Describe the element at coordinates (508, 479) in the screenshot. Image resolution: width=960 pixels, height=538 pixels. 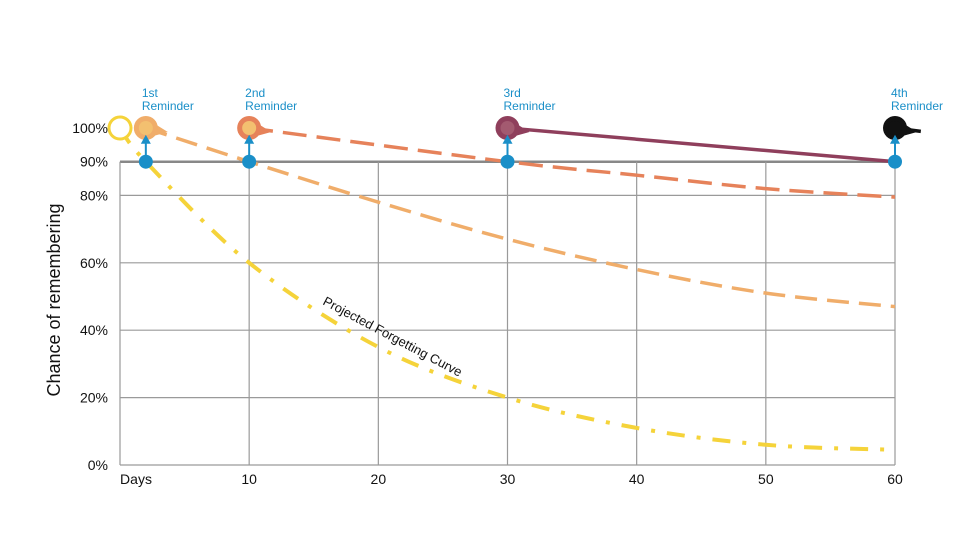
I see `x-tick-label: 30` at that location.